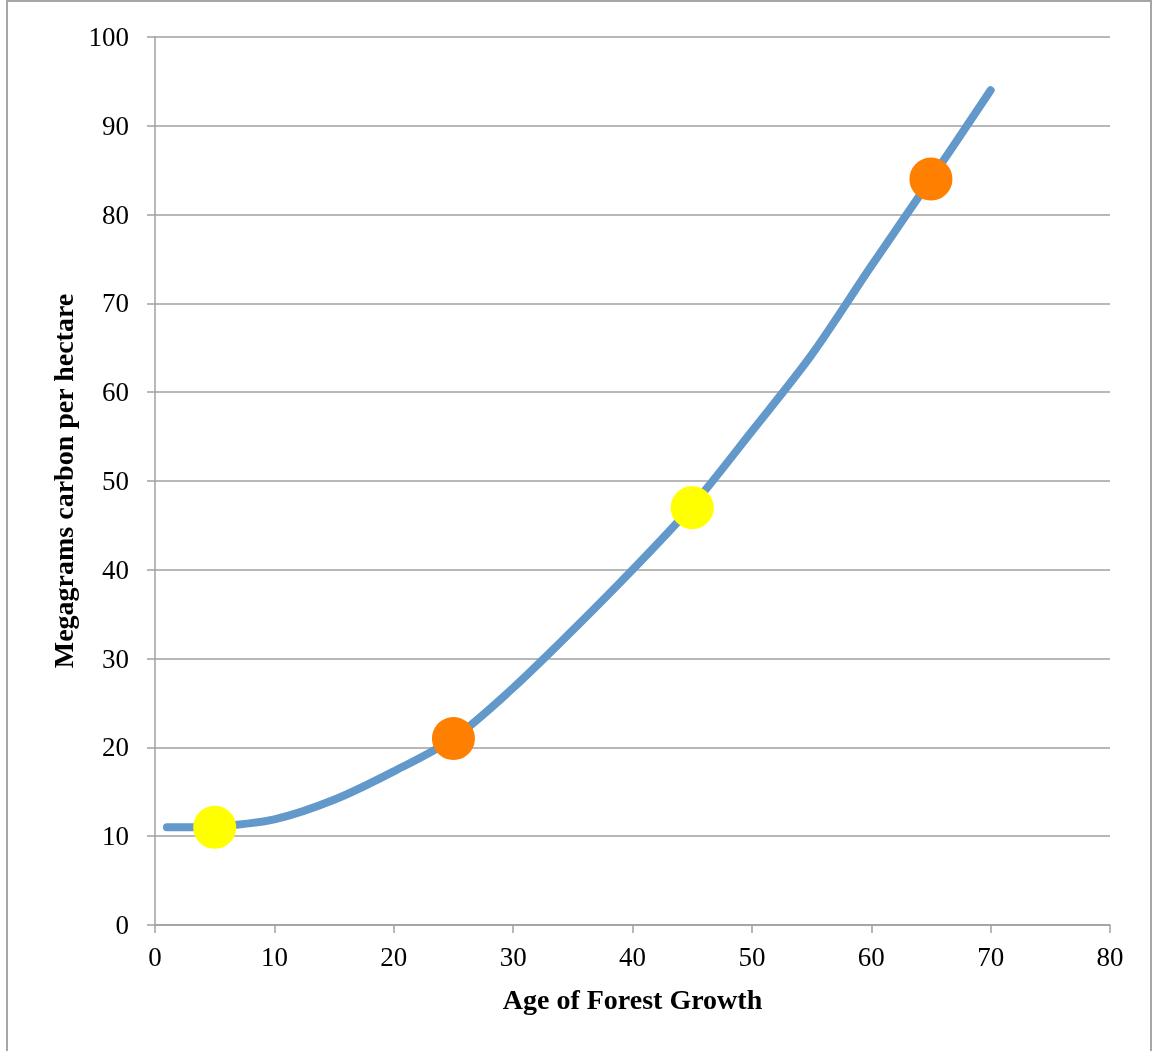  Describe the element at coordinates (115, 569) in the screenshot. I see `y-tick-label: 40` at that location.